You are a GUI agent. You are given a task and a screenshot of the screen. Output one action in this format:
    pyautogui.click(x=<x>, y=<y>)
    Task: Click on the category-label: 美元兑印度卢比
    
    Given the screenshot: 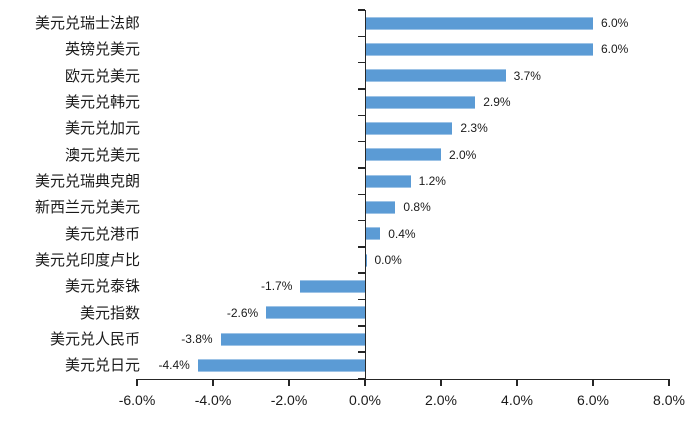 What is the action you would take?
    pyautogui.click(x=87, y=260)
    